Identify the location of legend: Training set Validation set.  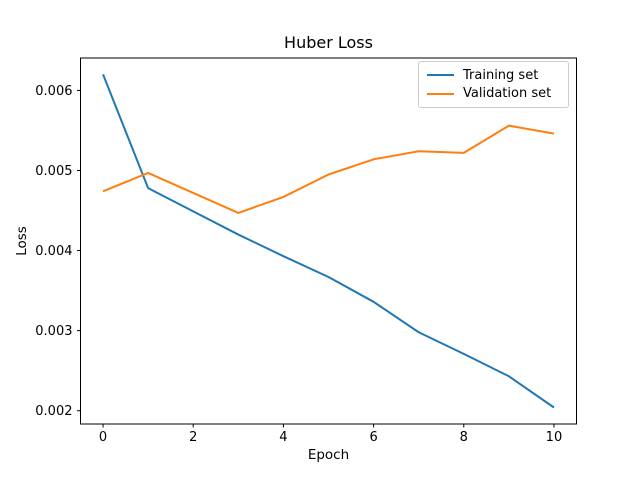
(493, 84).